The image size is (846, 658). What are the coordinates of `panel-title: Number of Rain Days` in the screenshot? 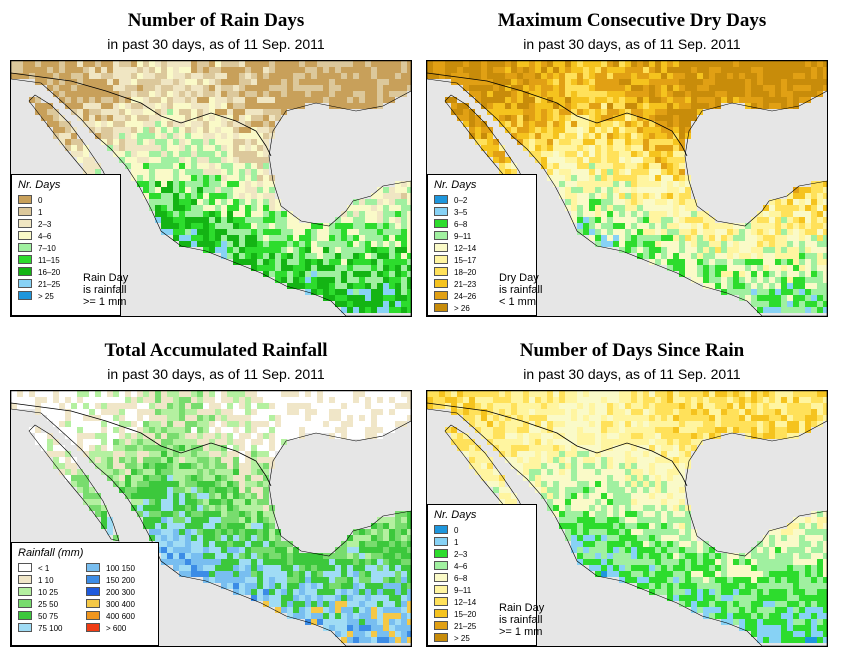 It's located at (216, 20).